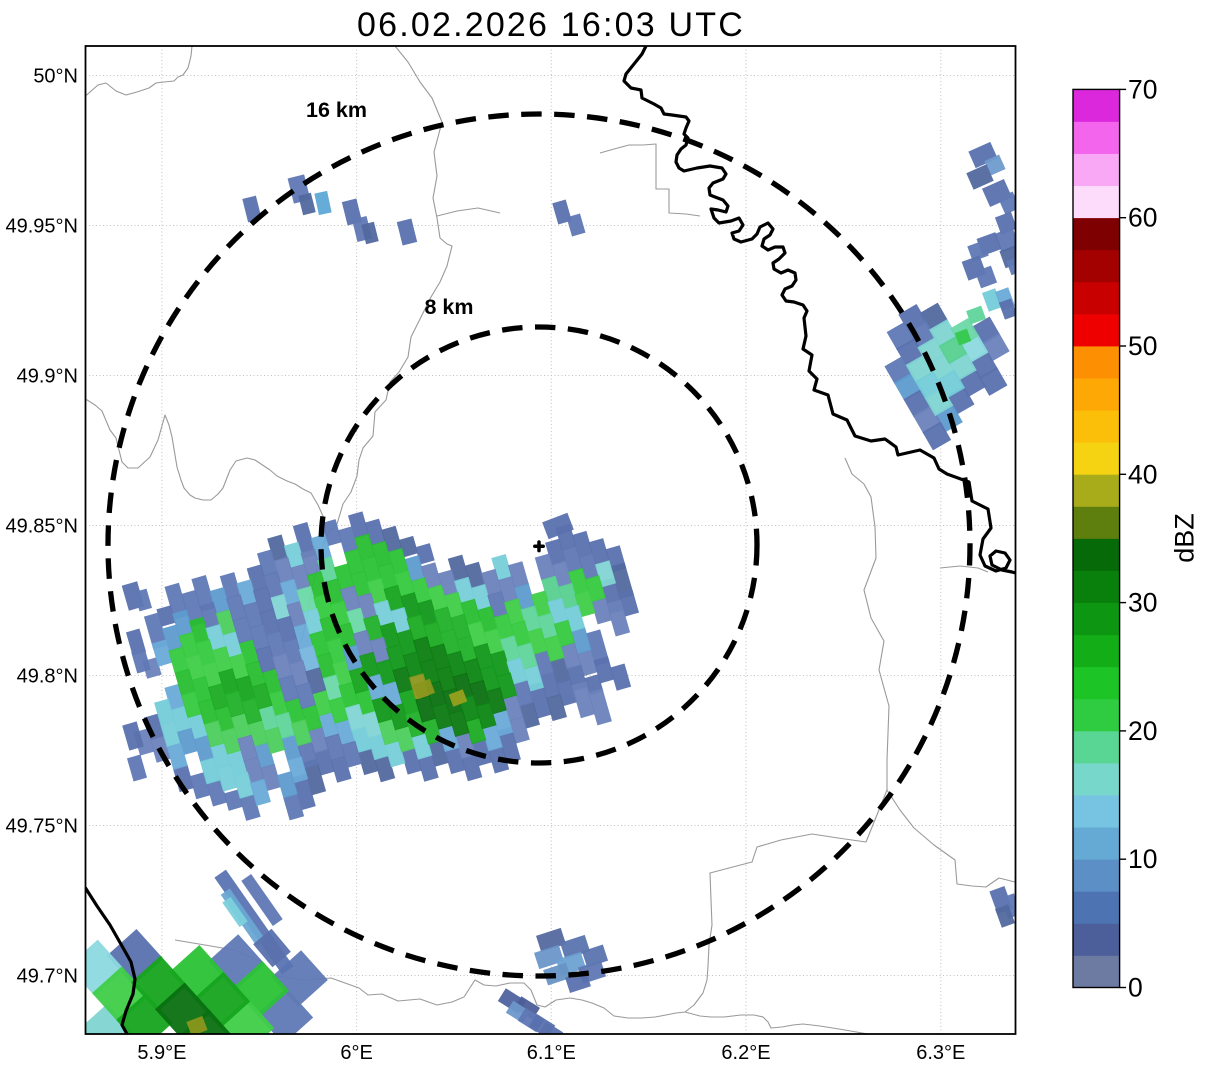 The height and width of the screenshot is (1069, 1207). Describe the element at coordinates (1142, 89) in the screenshot. I see `svg-text: 70` at that location.